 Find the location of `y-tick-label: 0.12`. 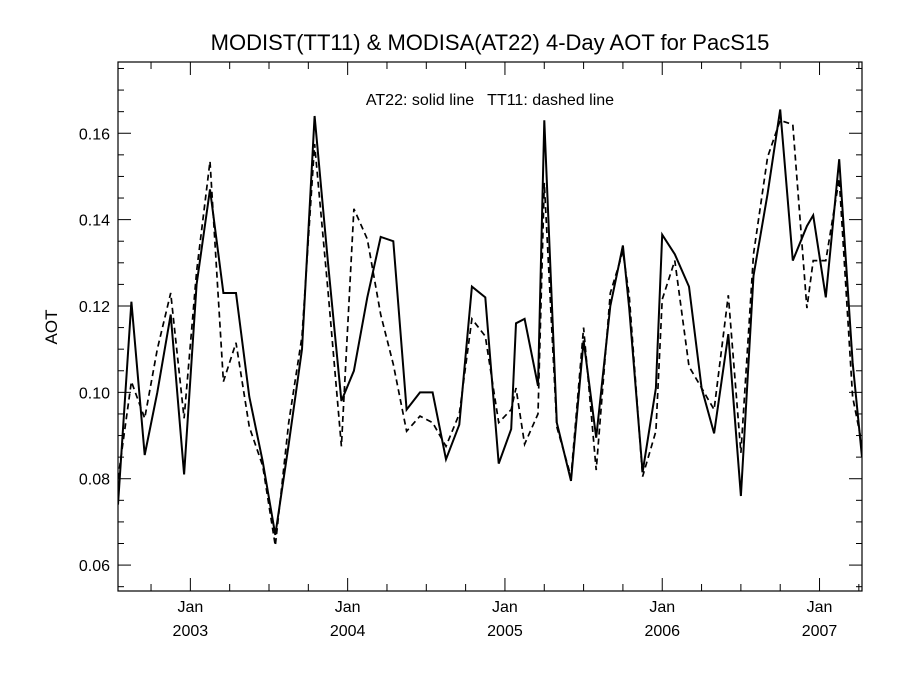

y-tick-label: 0.12 is located at coordinates (94, 307).